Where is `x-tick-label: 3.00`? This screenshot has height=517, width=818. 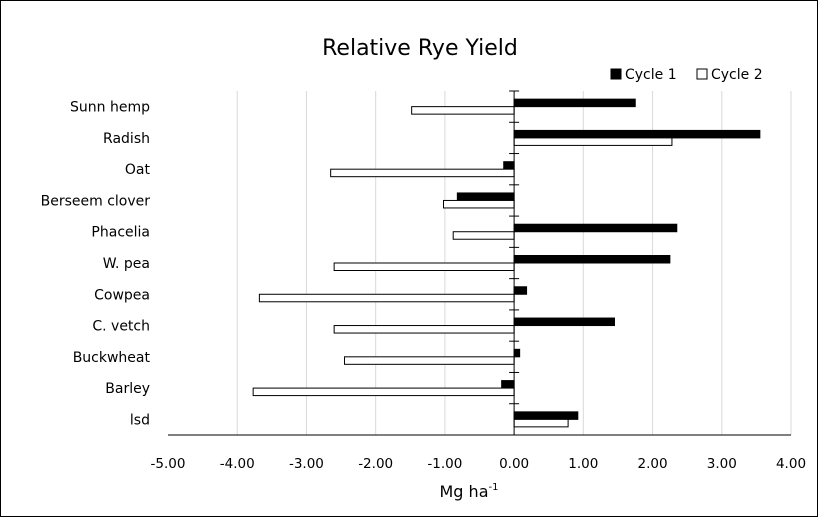
x-tick-label: 3.00 is located at coordinates (722, 464).